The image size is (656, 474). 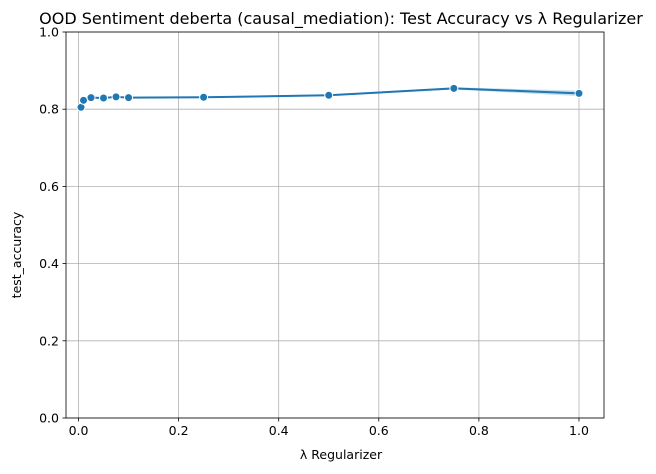 I want to click on y-tick-label: 0.4, so click(x=49, y=263).